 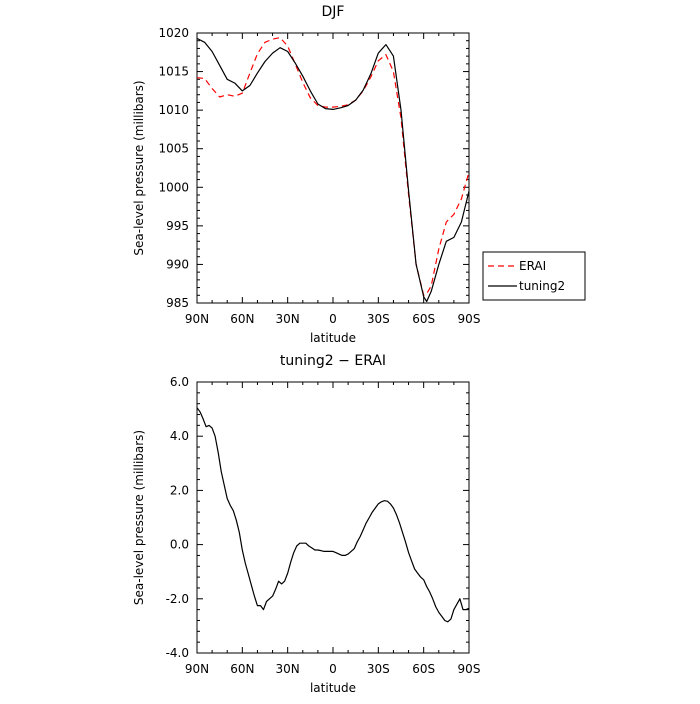 I want to click on y-tick-label: 1020, so click(x=173, y=33).